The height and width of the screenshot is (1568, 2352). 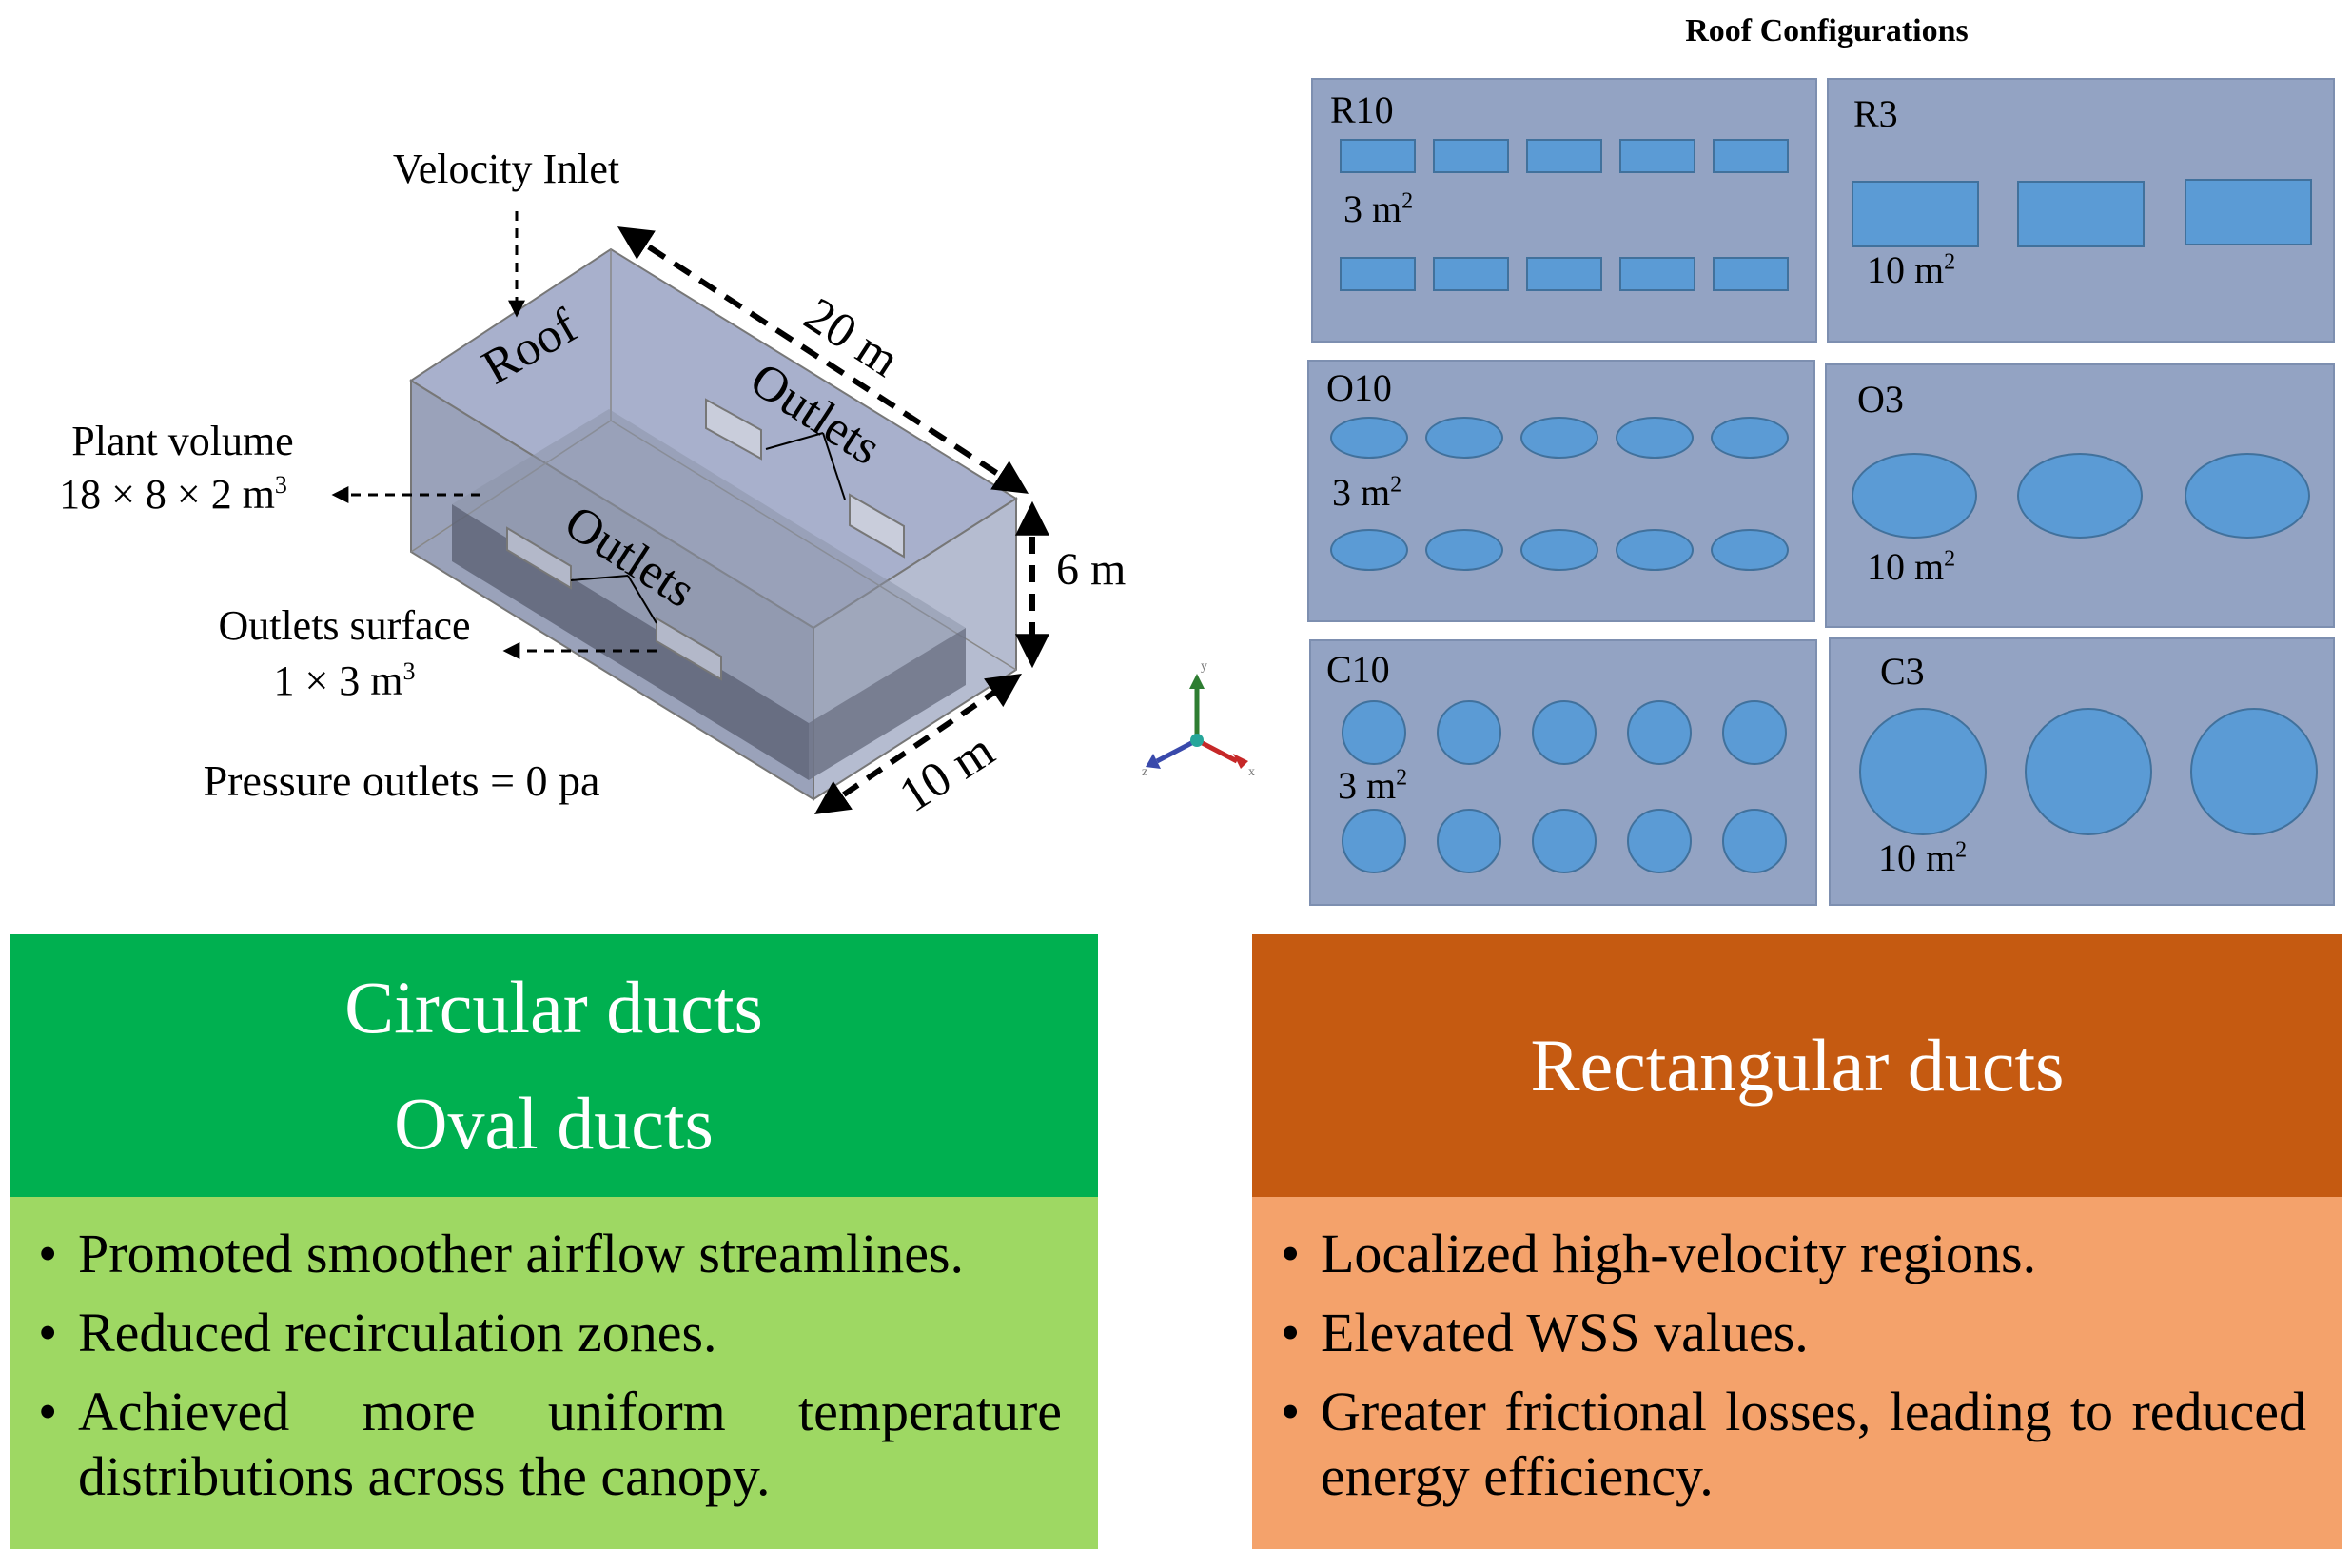 I want to click on axis-y-label: y, so click(x=1204, y=666).